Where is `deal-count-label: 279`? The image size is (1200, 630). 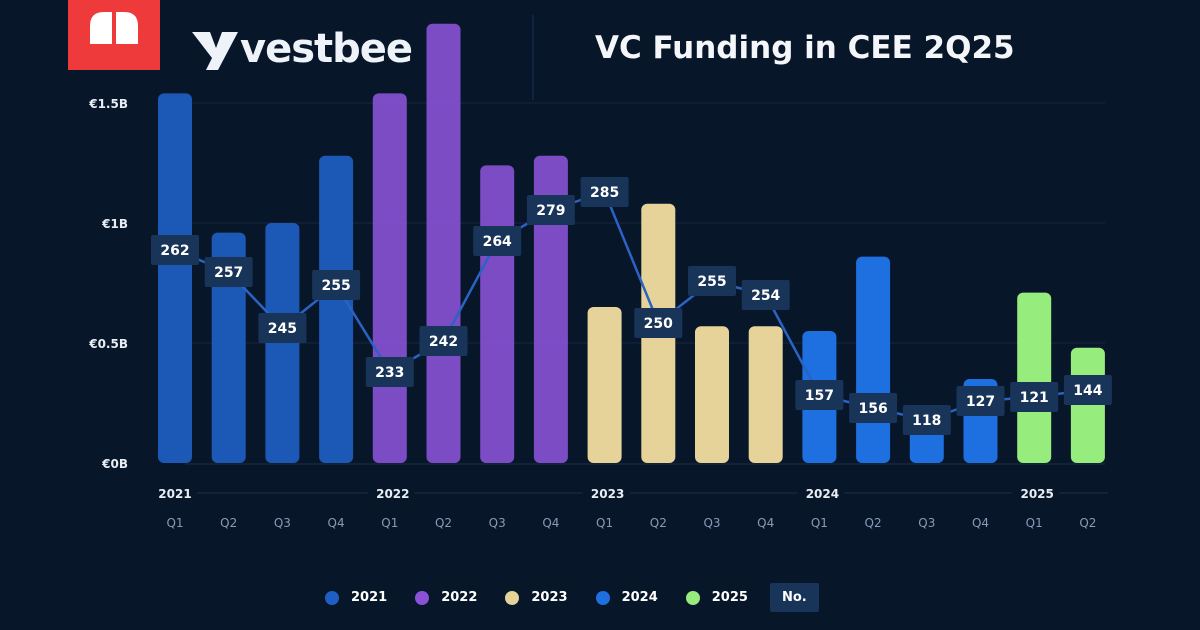
deal-count-label: 279 is located at coordinates (550, 211).